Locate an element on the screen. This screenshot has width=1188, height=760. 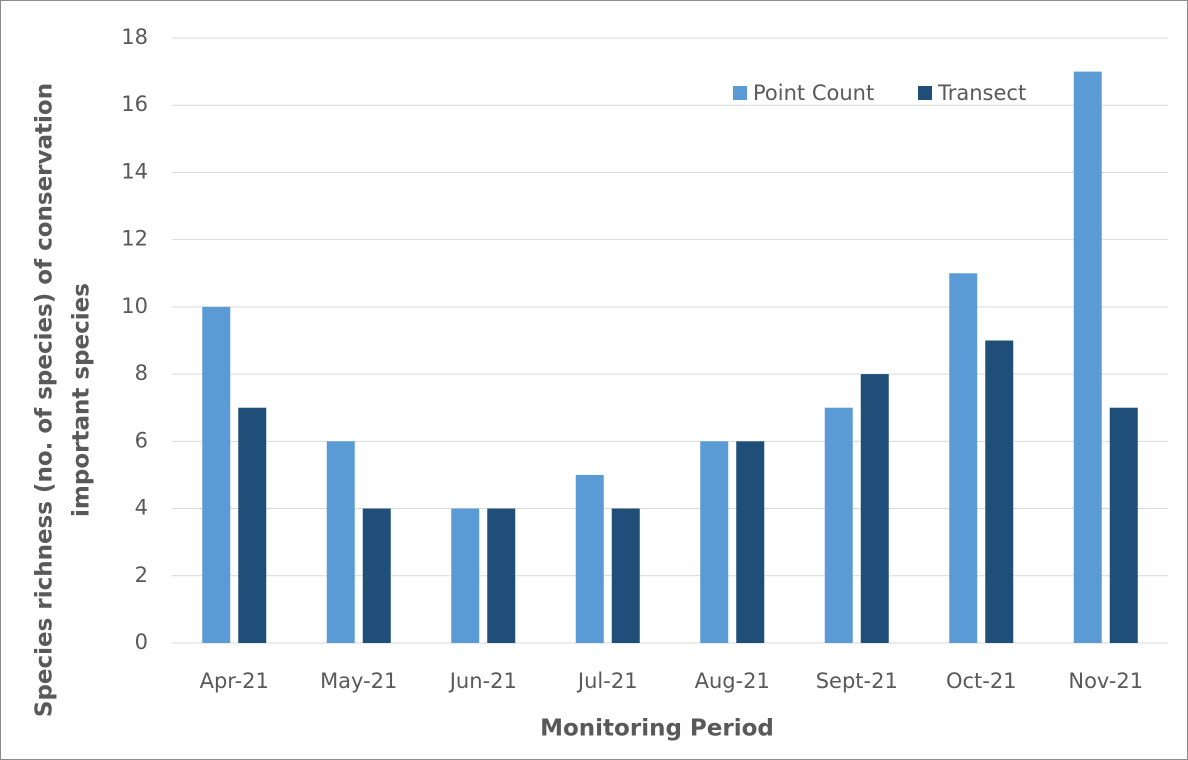
x-tick-label: Apr-21 is located at coordinates (234, 681).